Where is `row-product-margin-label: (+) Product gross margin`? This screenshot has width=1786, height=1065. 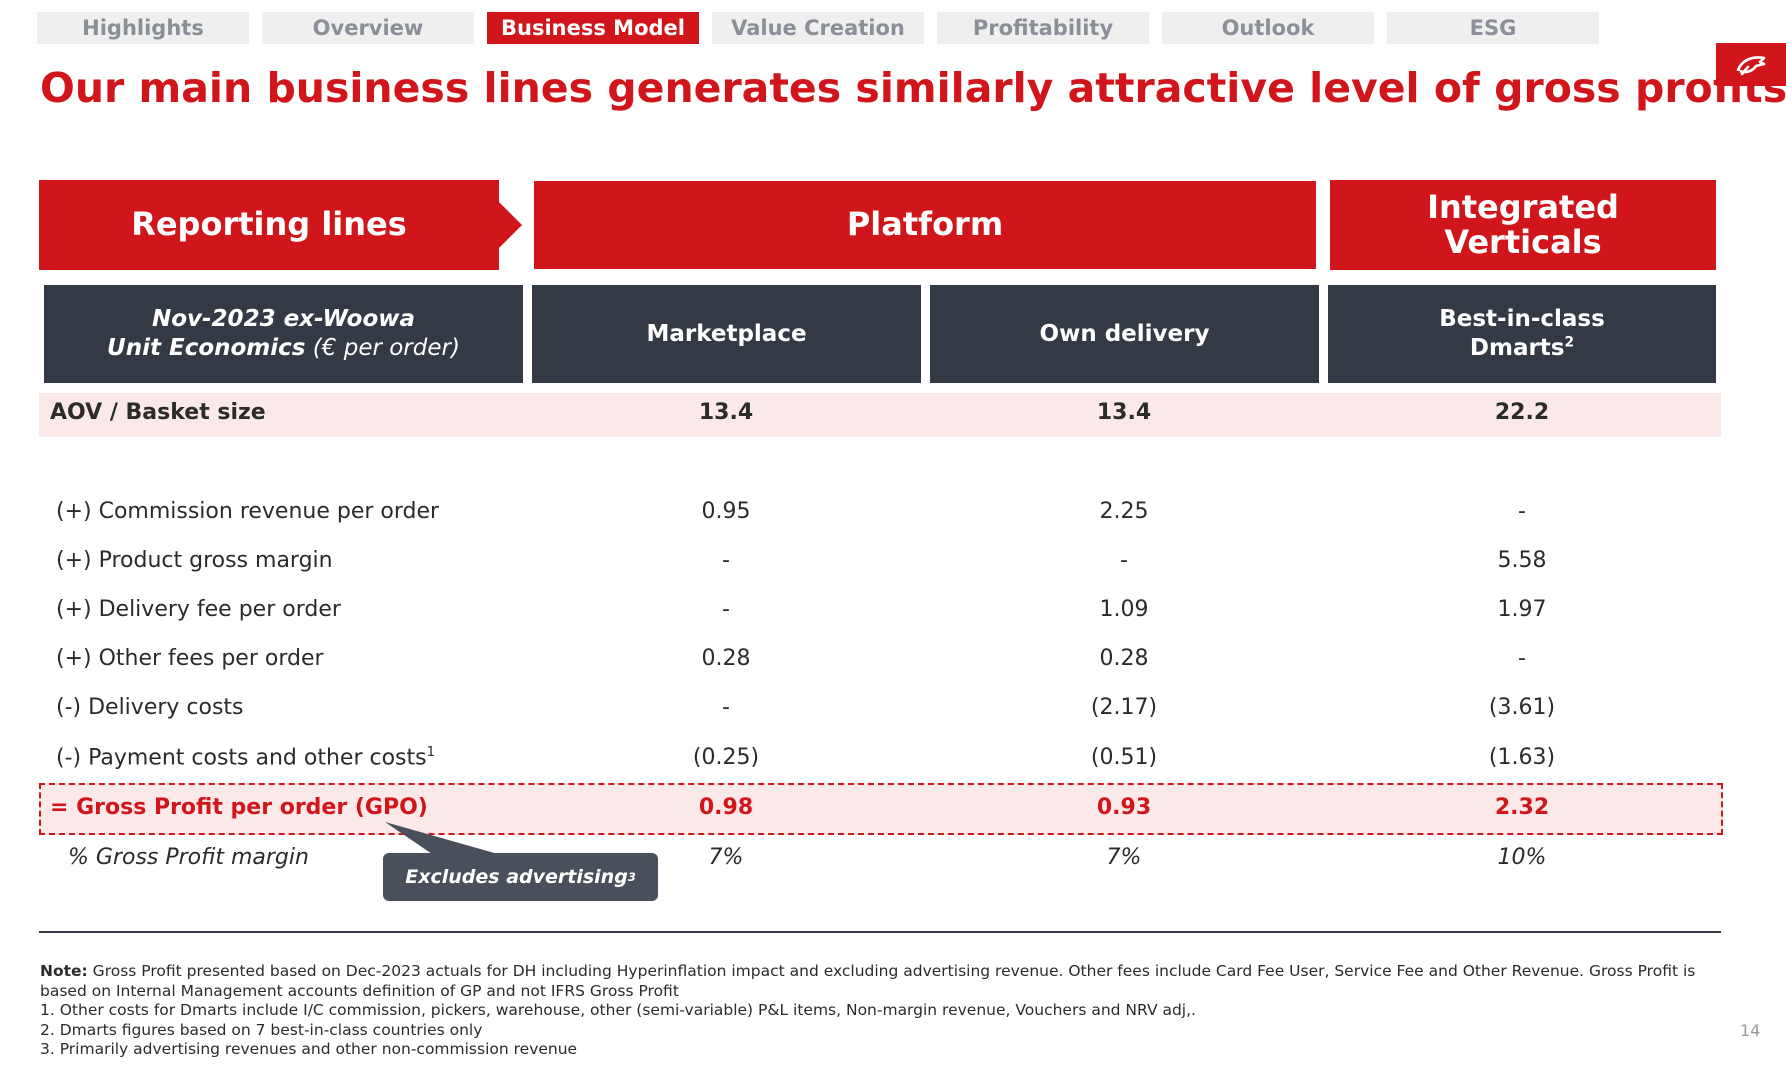
row-product-margin-label: (+) Product gross margin is located at coordinates (194, 560).